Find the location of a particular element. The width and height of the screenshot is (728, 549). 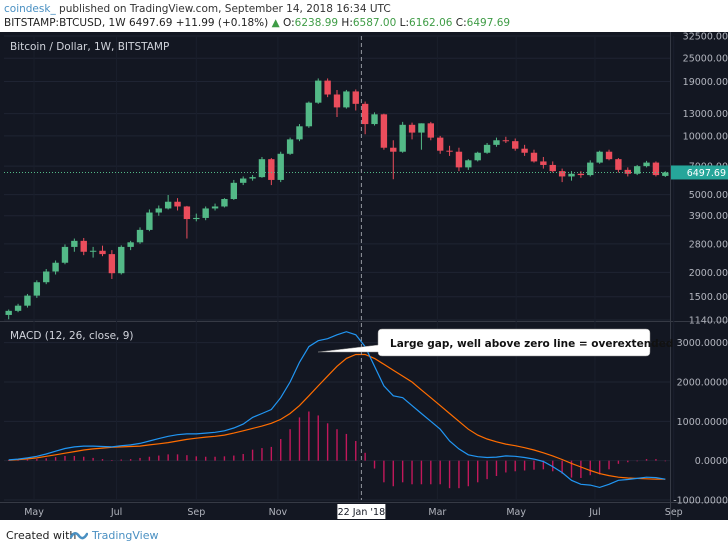

price-tick-label: 2800.00 is located at coordinates (708, 244).